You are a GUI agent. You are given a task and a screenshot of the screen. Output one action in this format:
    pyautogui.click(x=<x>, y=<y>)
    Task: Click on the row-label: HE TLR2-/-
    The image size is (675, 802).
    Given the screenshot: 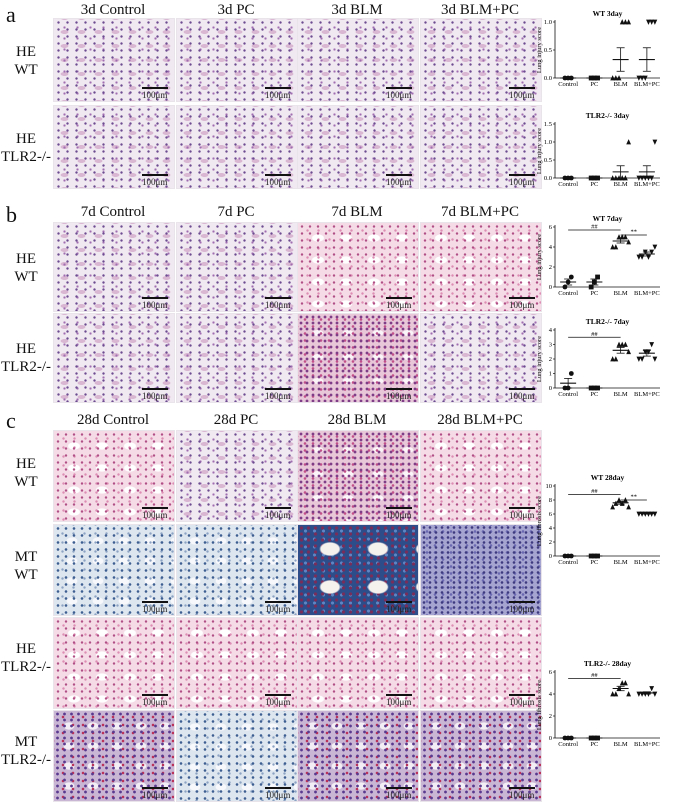 What is the action you would take?
    pyautogui.click(x=26, y=658)
    